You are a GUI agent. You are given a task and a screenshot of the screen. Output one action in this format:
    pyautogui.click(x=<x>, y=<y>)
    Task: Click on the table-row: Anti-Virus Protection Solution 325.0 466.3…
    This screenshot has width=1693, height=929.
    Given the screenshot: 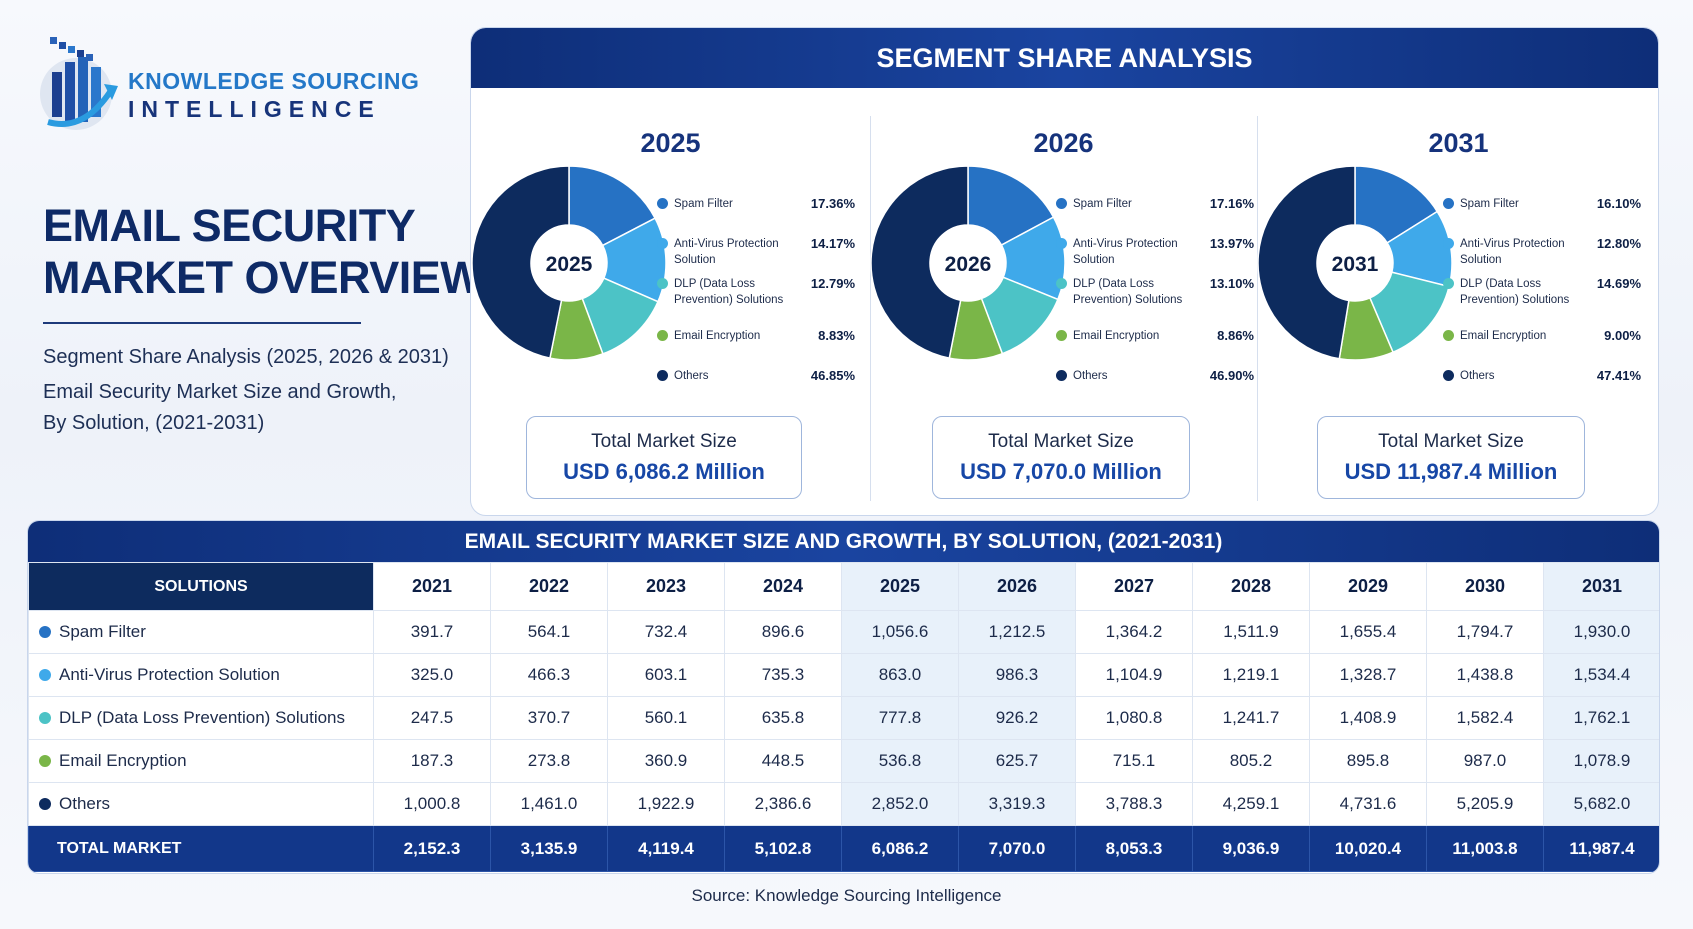 What is the action you would take?
    pyautogui.click(x=843, y=675)
    